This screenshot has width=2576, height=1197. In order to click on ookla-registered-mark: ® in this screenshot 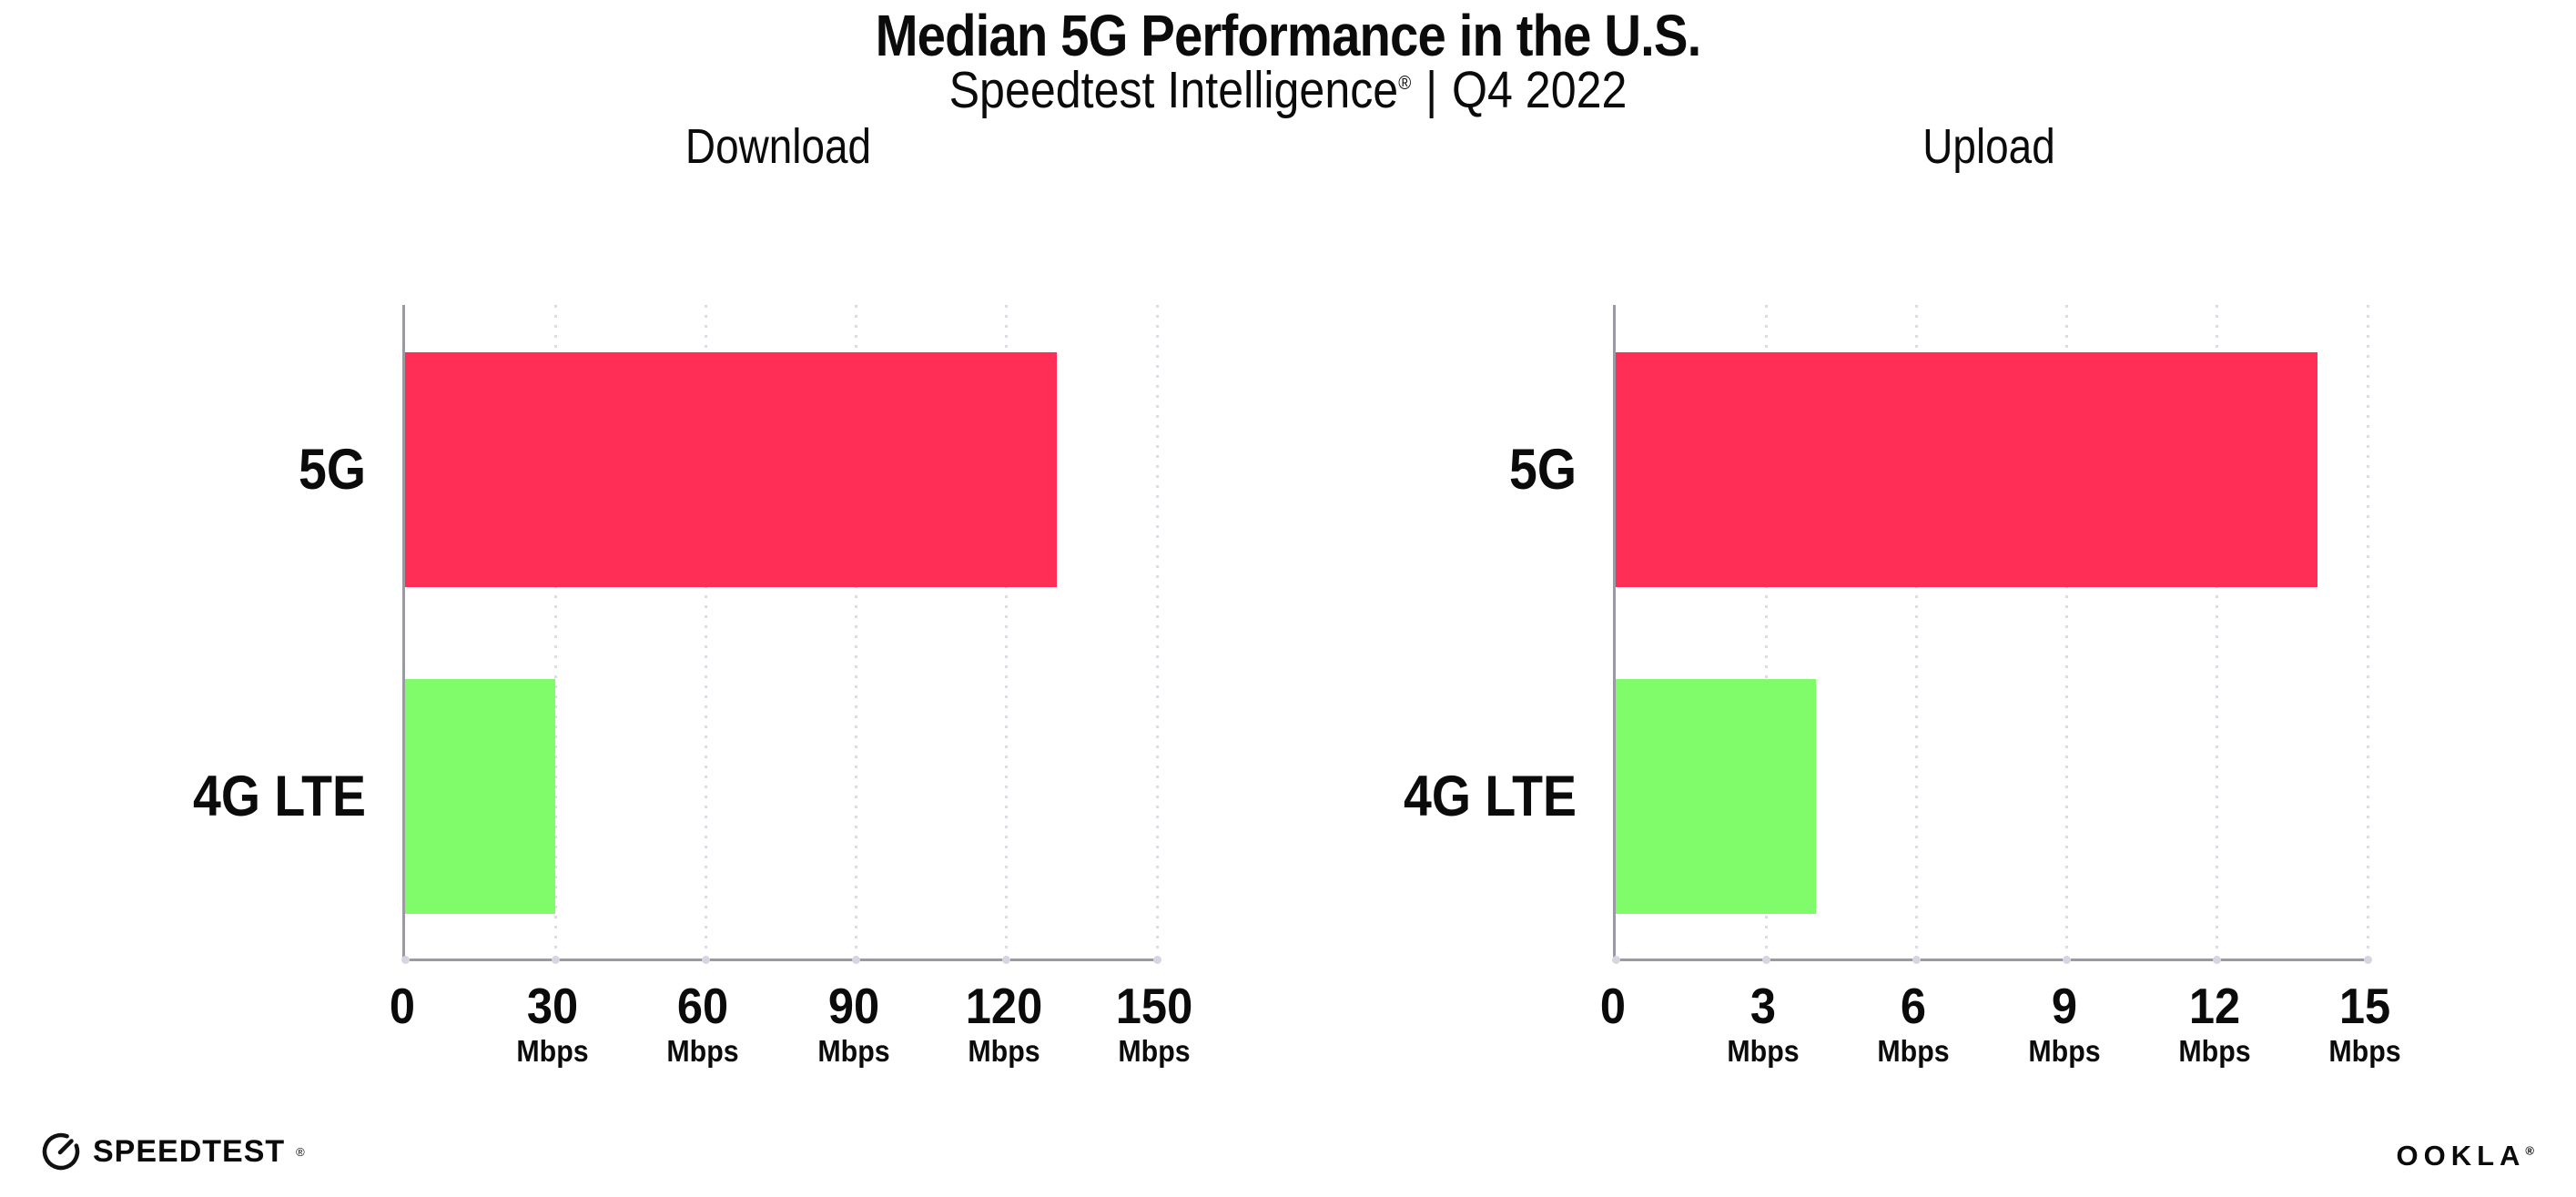, I will do `click(2532, 1150)`.